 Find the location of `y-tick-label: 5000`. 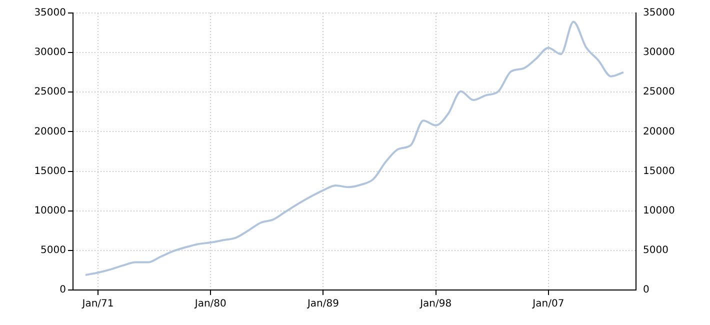

y-tick-label: 5000 is located at coordinates (53, 250).